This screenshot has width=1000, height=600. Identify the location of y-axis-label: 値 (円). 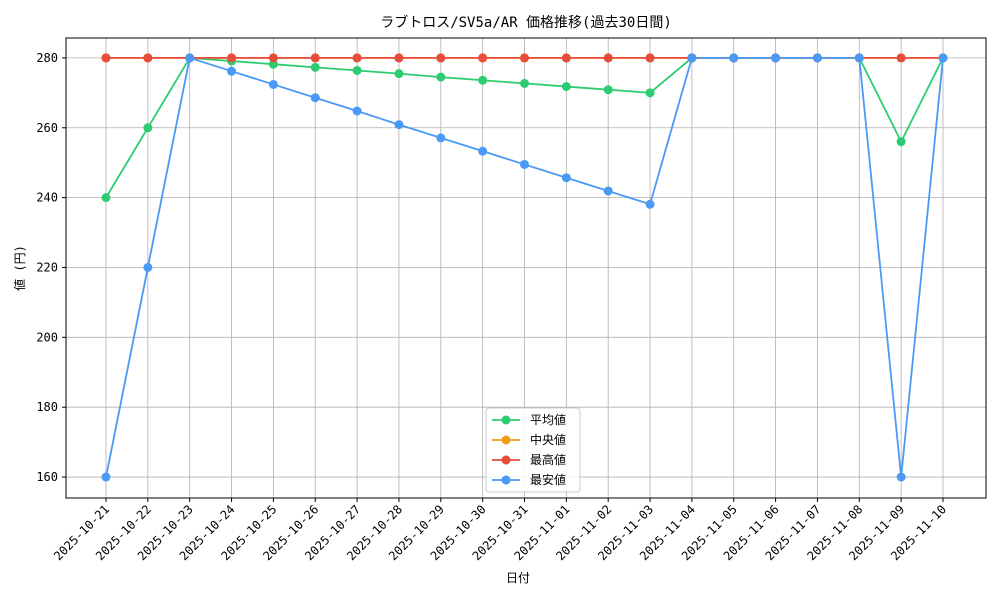
(19, 268).